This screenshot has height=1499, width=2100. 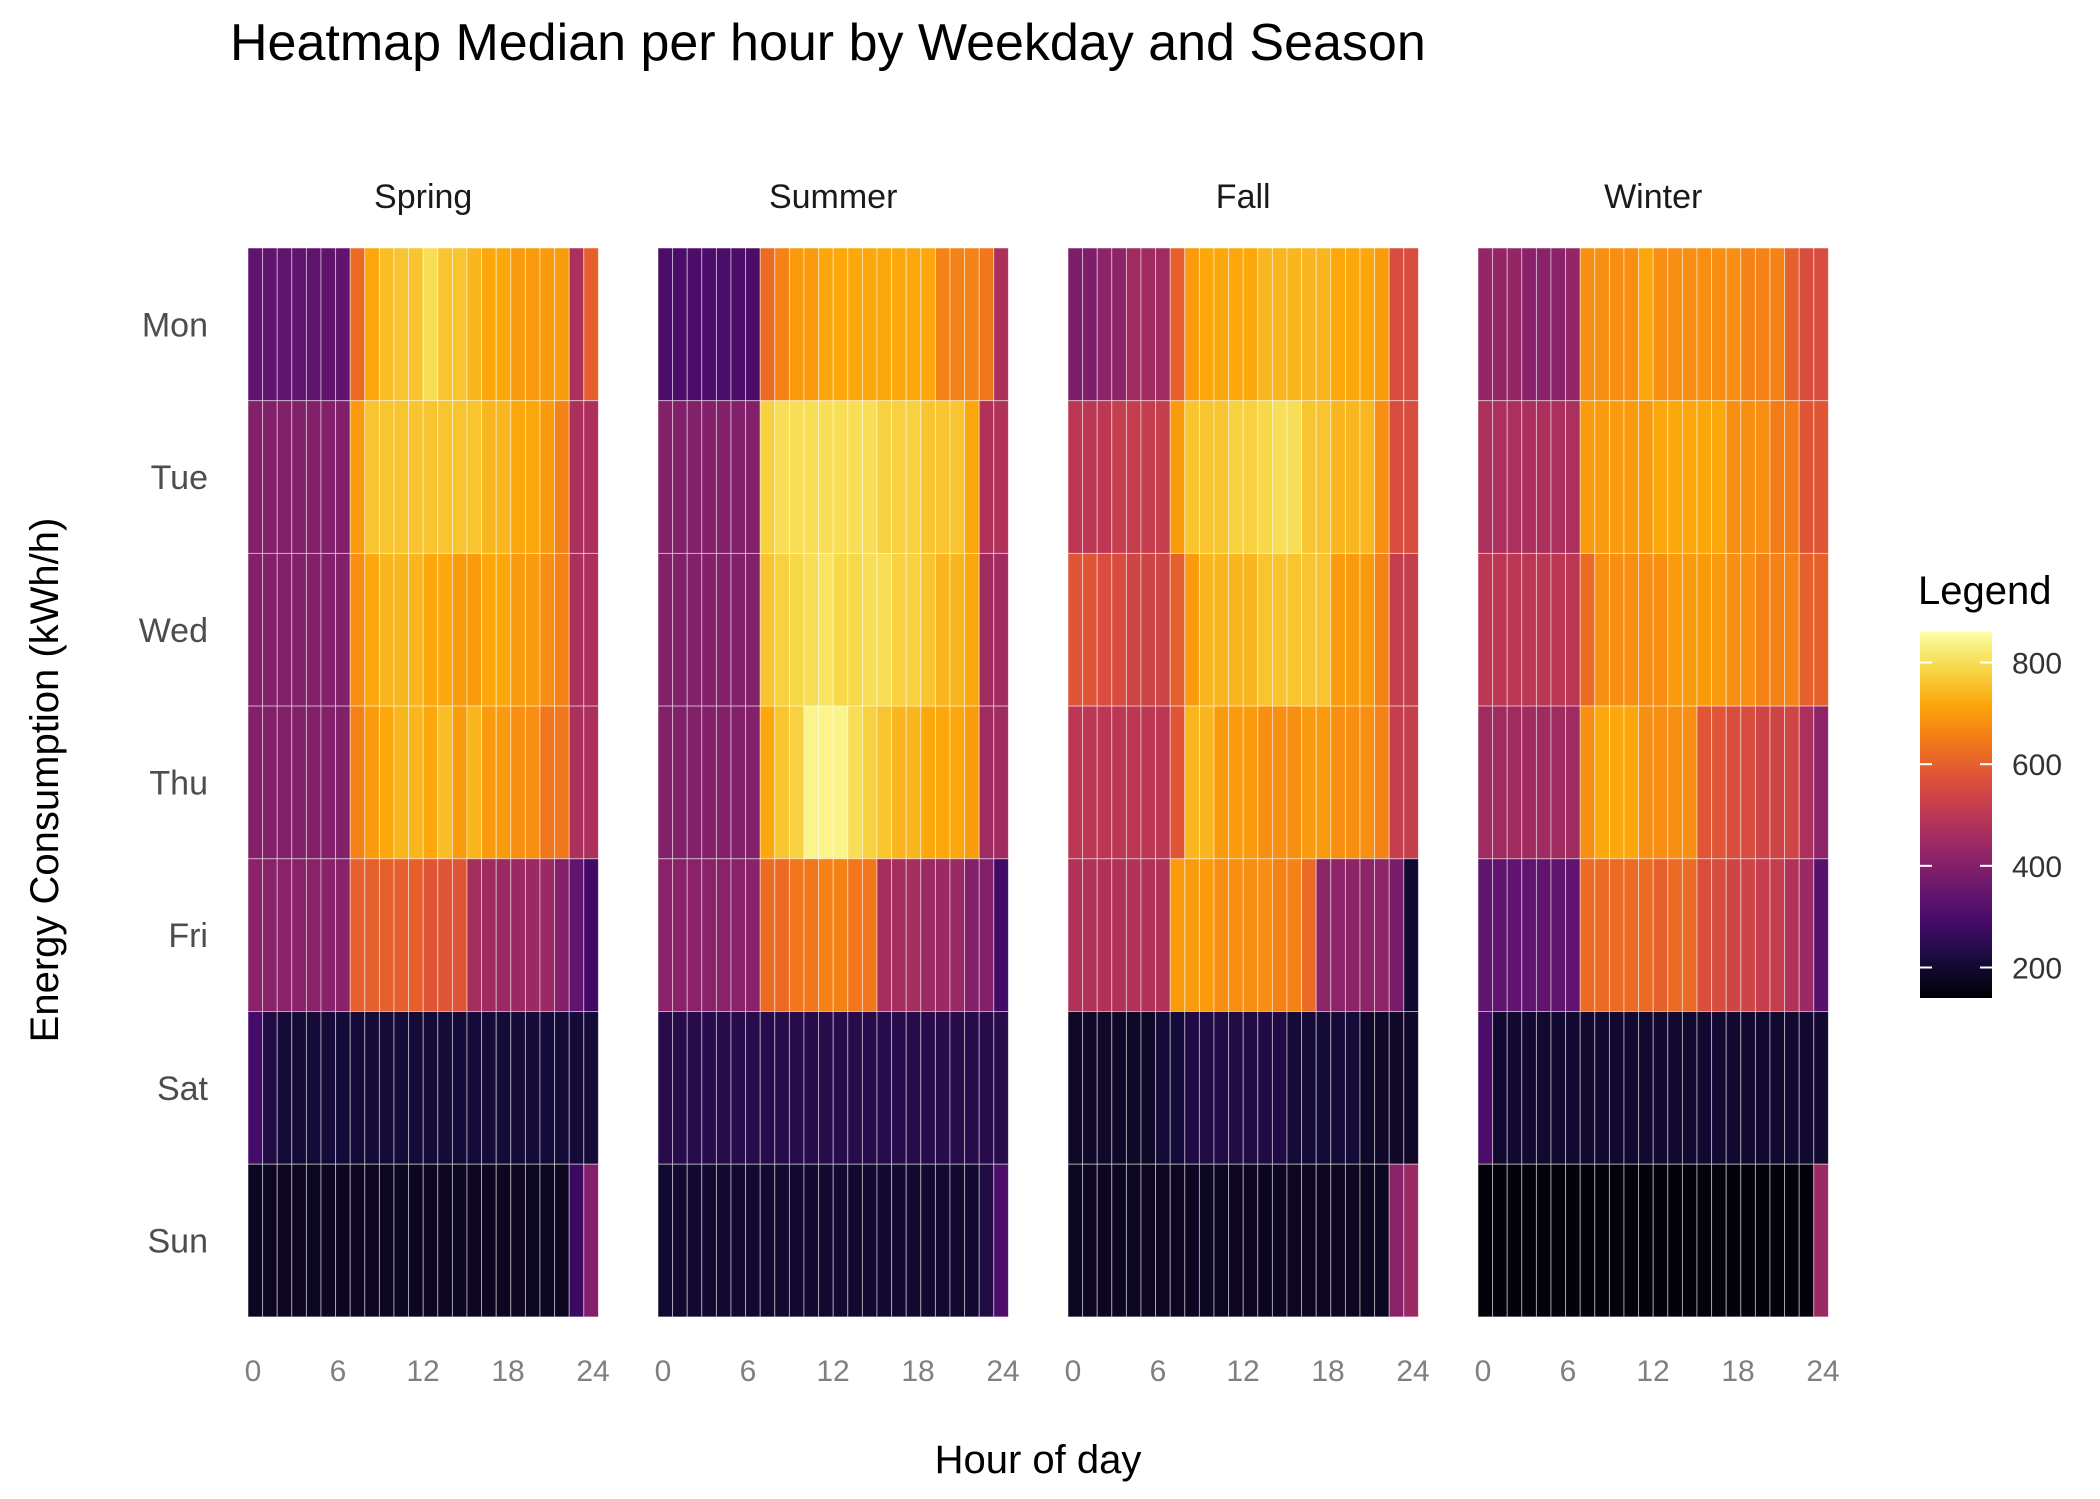 What do you see at coordinates (2037, 765) in the screenshot?
I see `colorbar-tick-label: 600` at bounding box center [2037, 765].